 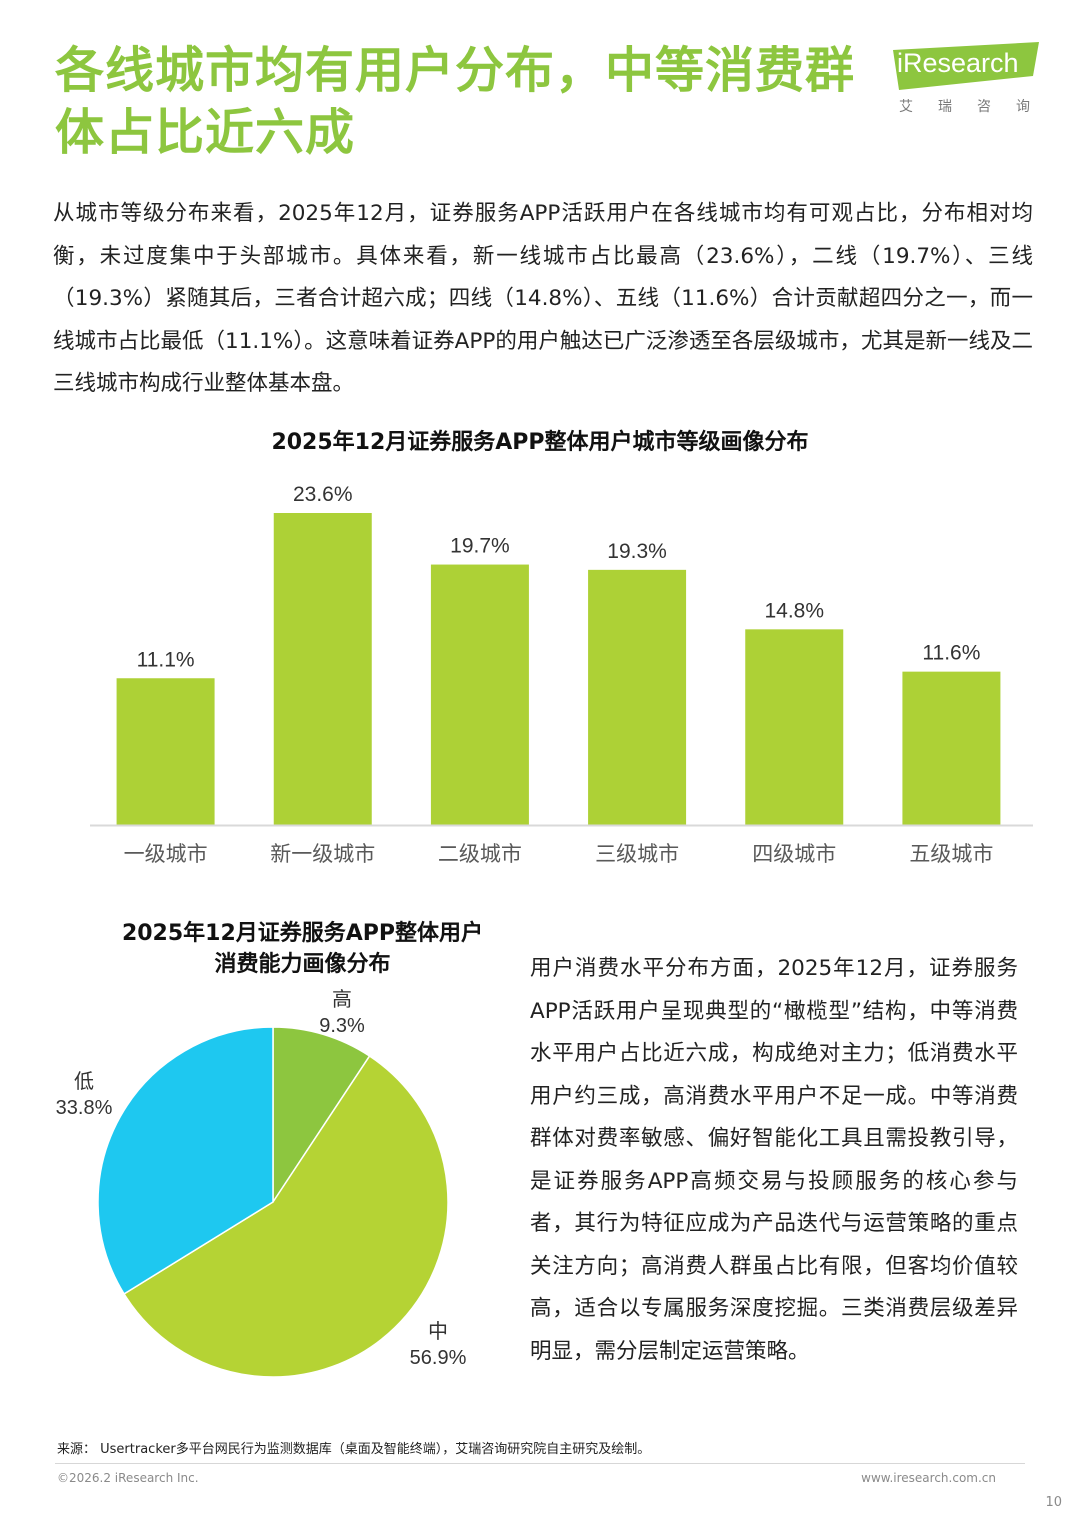 What do you see at coordinates (128, 1478) in the screenshot?
I see `copyright: ©2026.2 iResearch Inc.` at bounding box center [128, 1478].